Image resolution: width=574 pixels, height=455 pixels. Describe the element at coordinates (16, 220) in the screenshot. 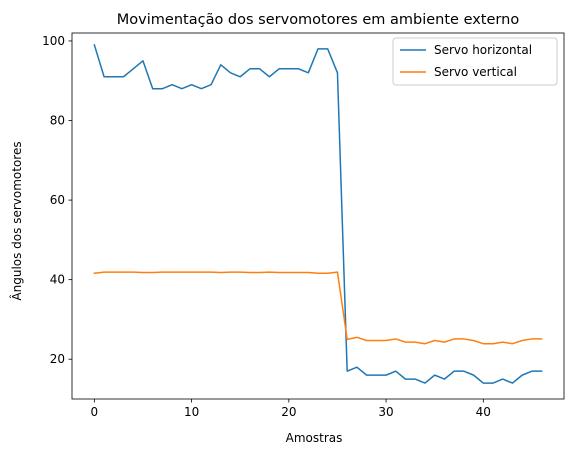

I see `y-axis-title: Ângulos dos servomotores` at that location.